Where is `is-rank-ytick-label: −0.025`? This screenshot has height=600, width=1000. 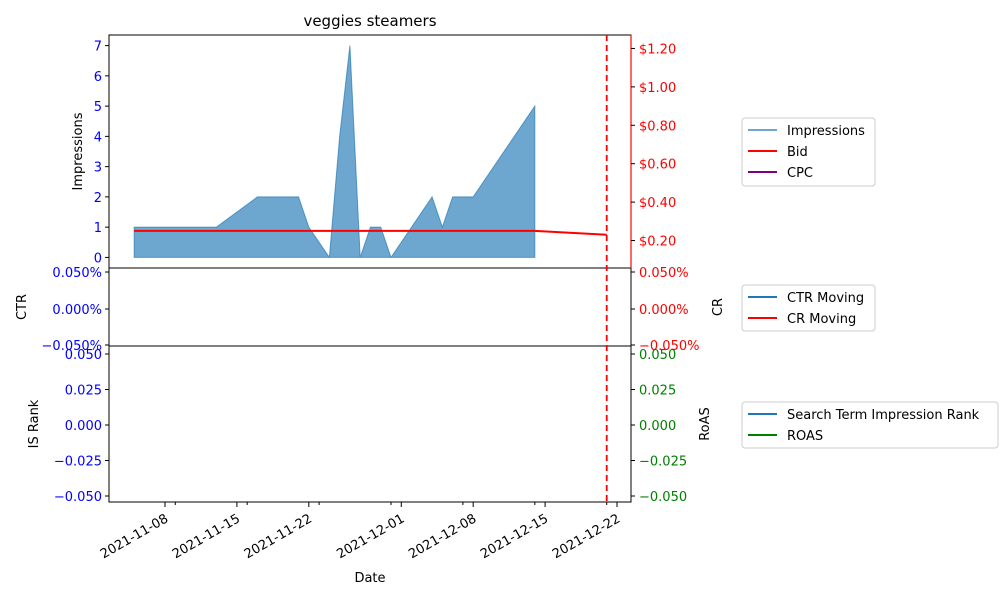 is-rank-ytick-label: −0.025 is located at coordinates (78, 462).